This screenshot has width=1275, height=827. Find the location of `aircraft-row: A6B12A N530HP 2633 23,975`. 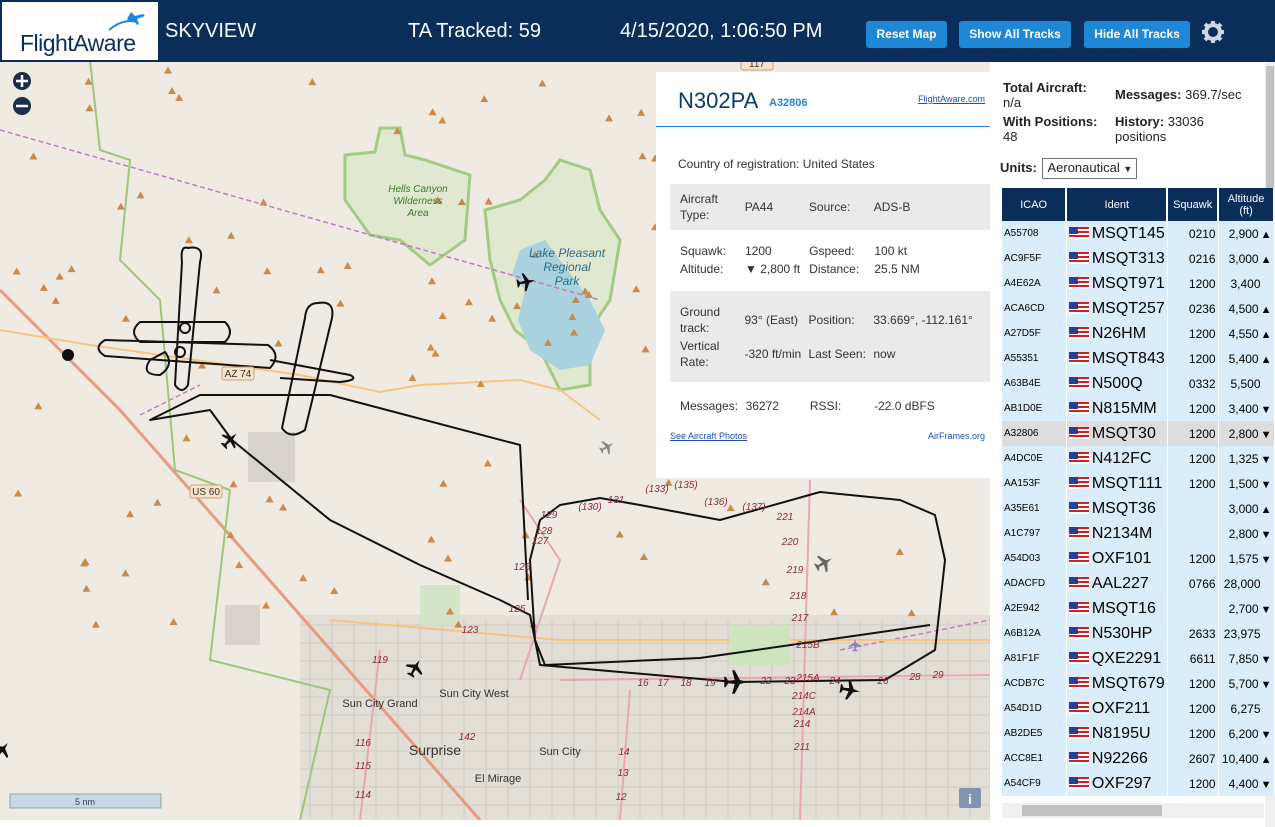

aircraft-row: A6B12A N530HP 2633 23,975 is located at coordinates (1138, 633).